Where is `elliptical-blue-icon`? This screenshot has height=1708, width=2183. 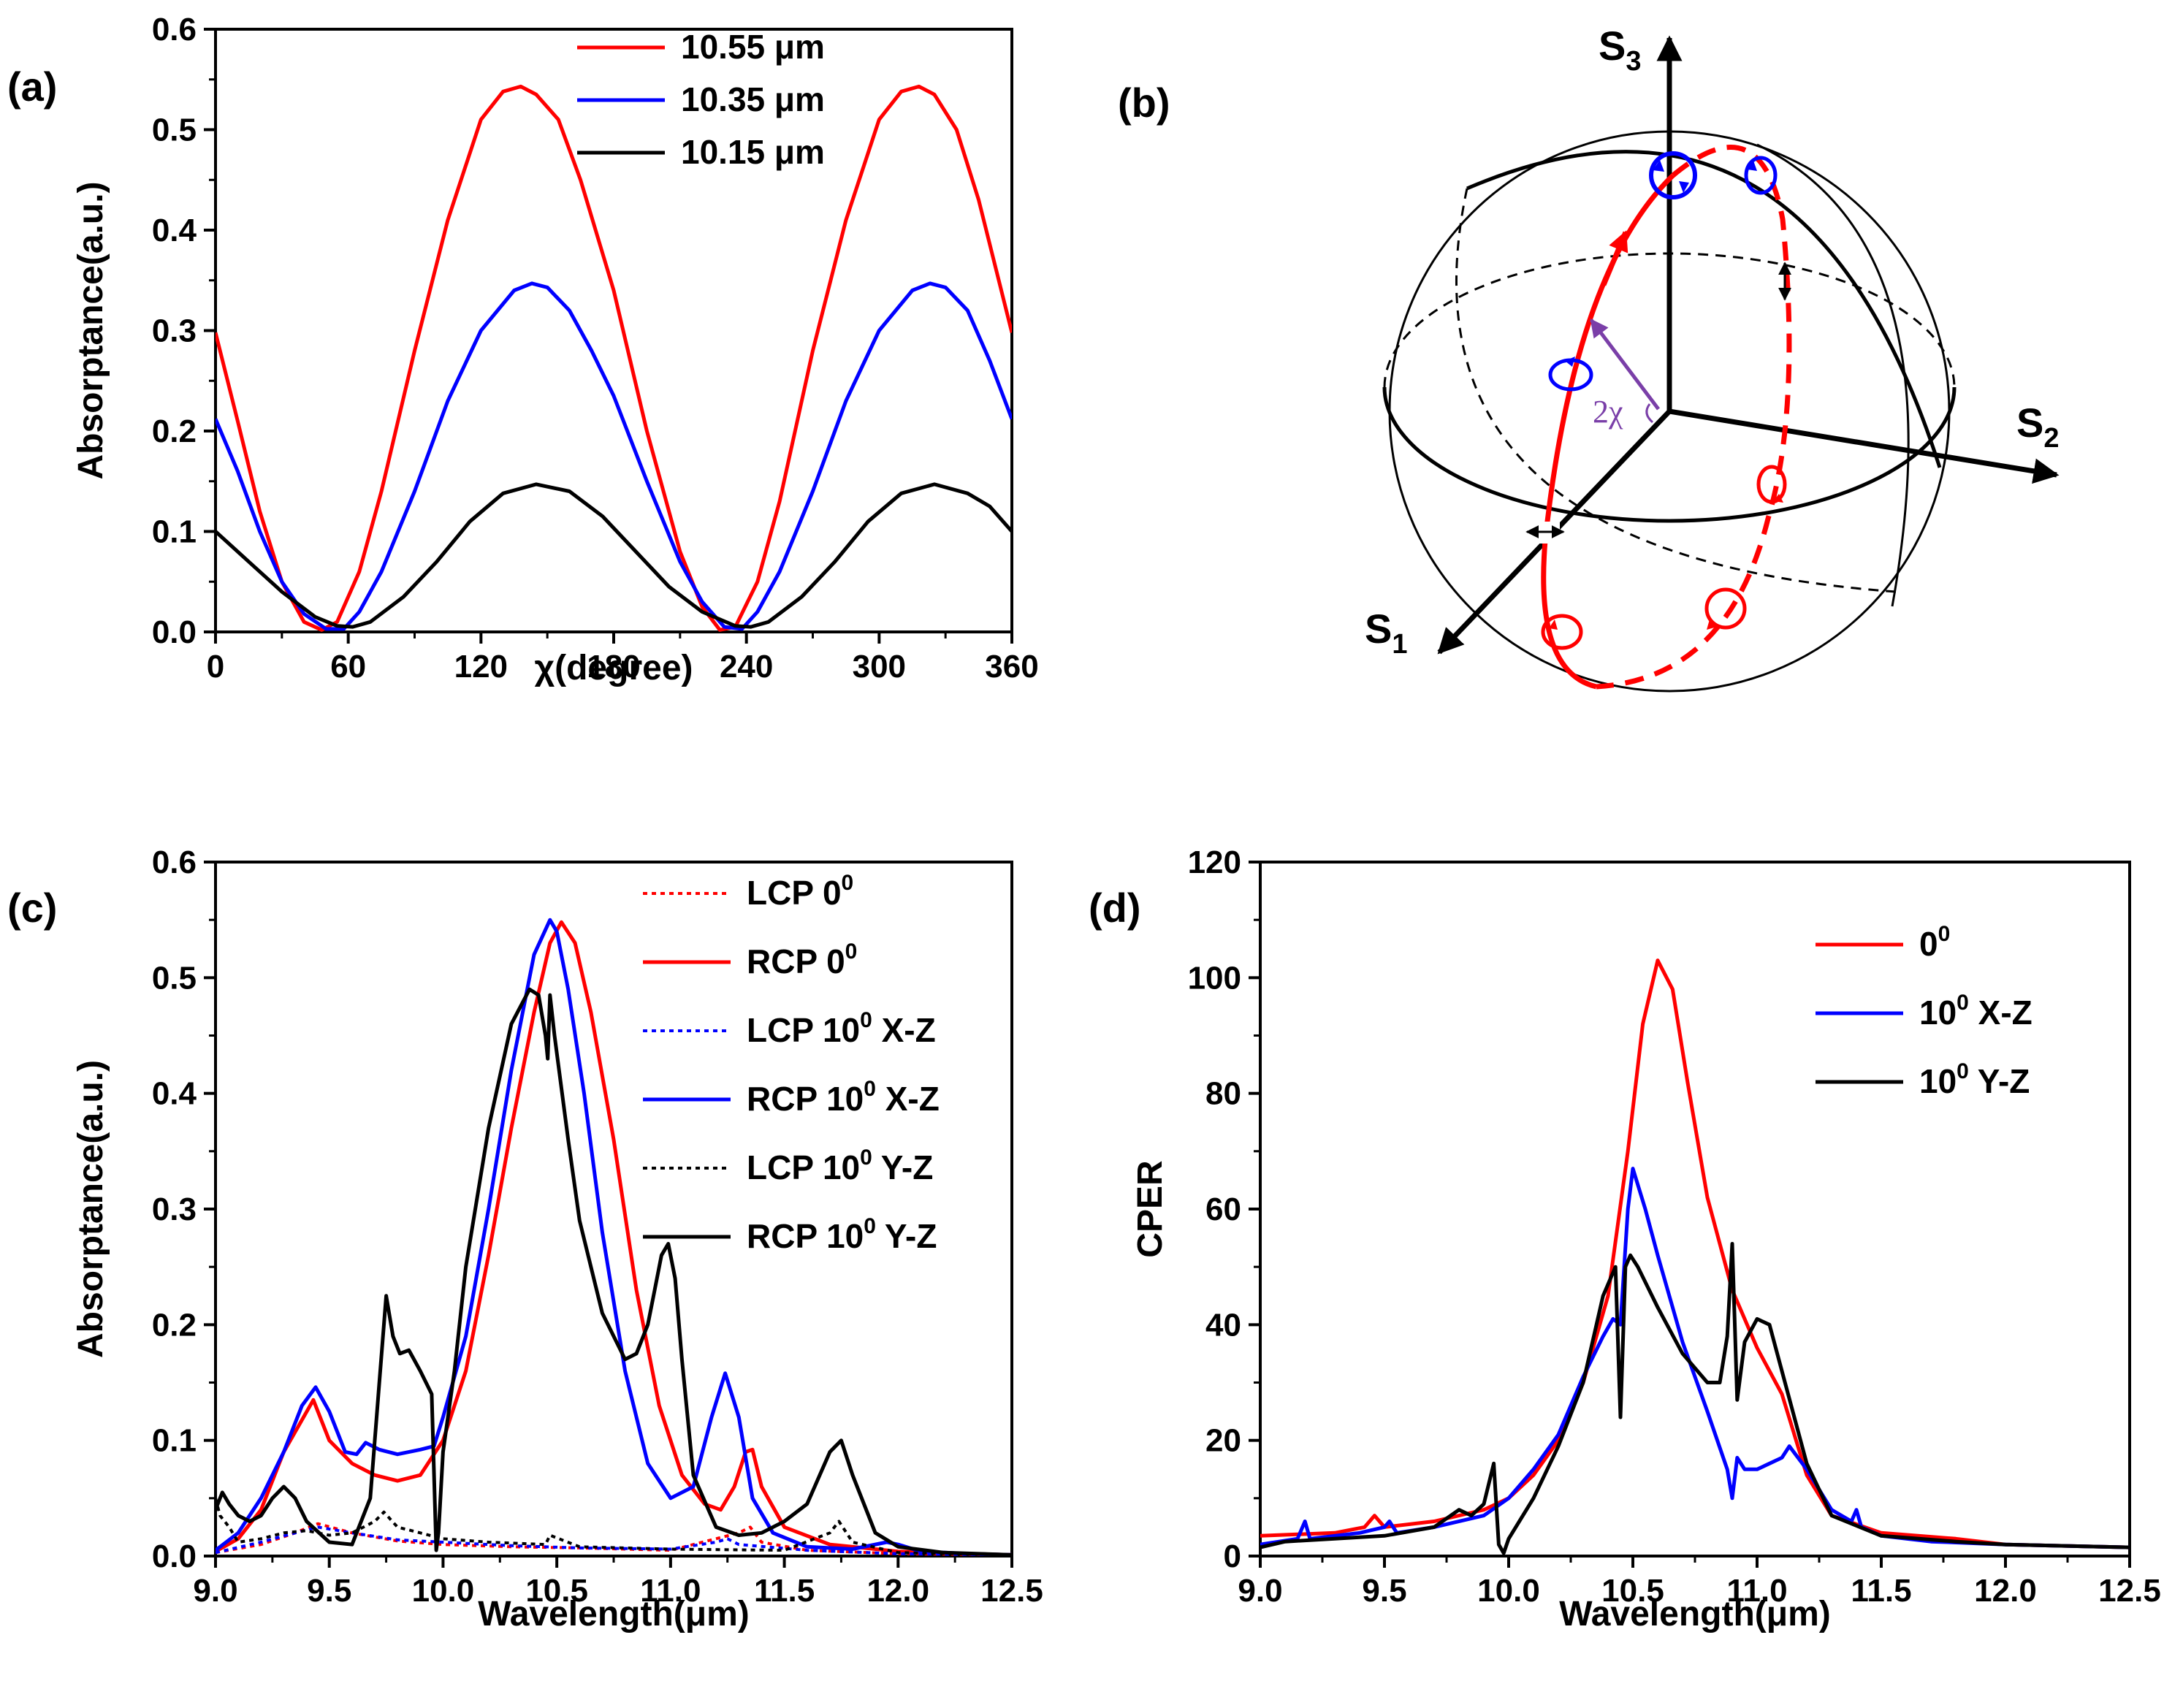 elliptical-blue-icon is located at coordinates (1571, 374).